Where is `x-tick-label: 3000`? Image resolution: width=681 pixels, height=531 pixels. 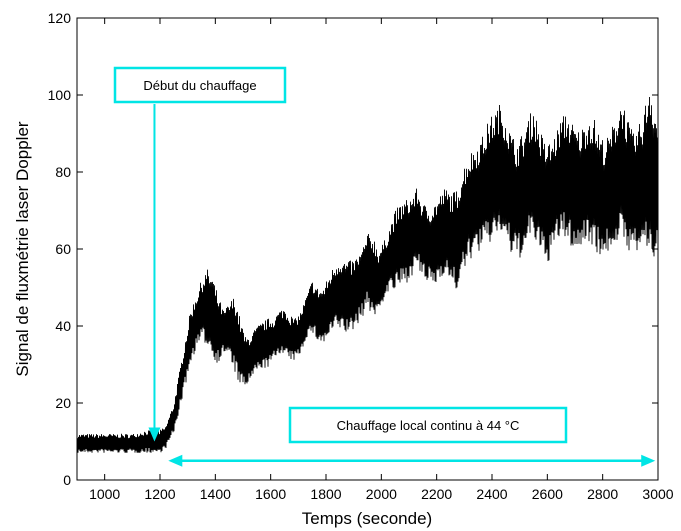 x-tick-label: 3000 is located at coordinates (657, 494).